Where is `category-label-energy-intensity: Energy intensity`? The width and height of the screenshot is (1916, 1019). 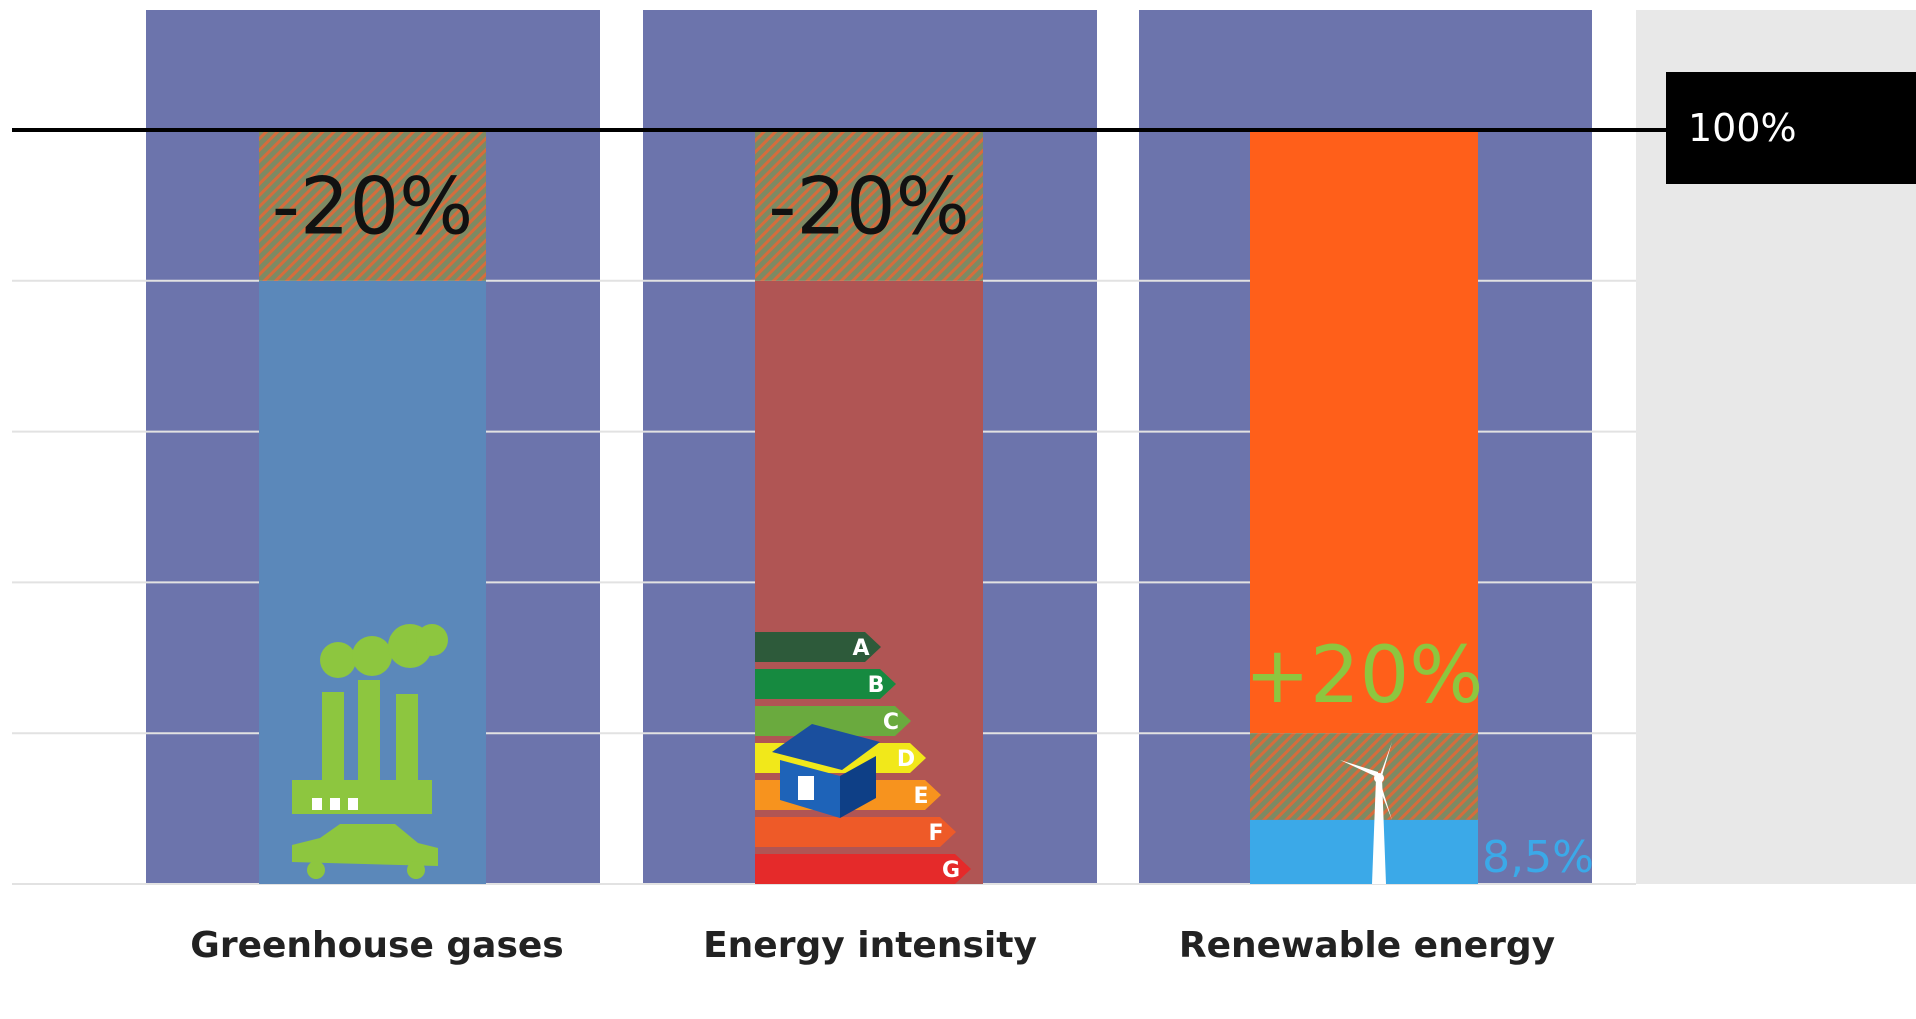
category-label-energy-intensity: Energy intensity is located at coordinates (870, 945).